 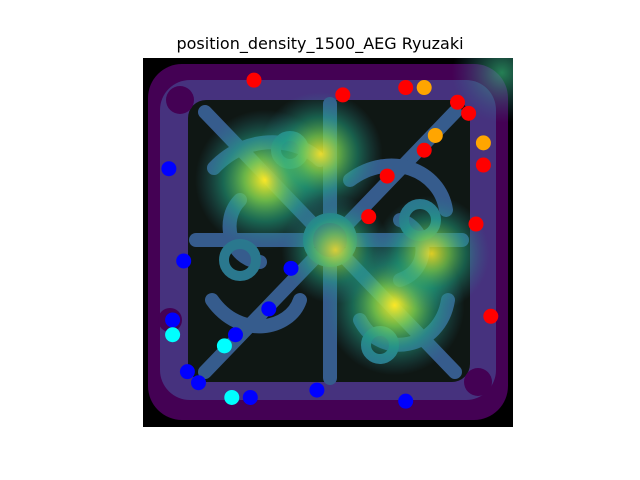 I want to click on chart-title: position_density_1500_AEG Ryuzaki, so click(x=320, y=43).